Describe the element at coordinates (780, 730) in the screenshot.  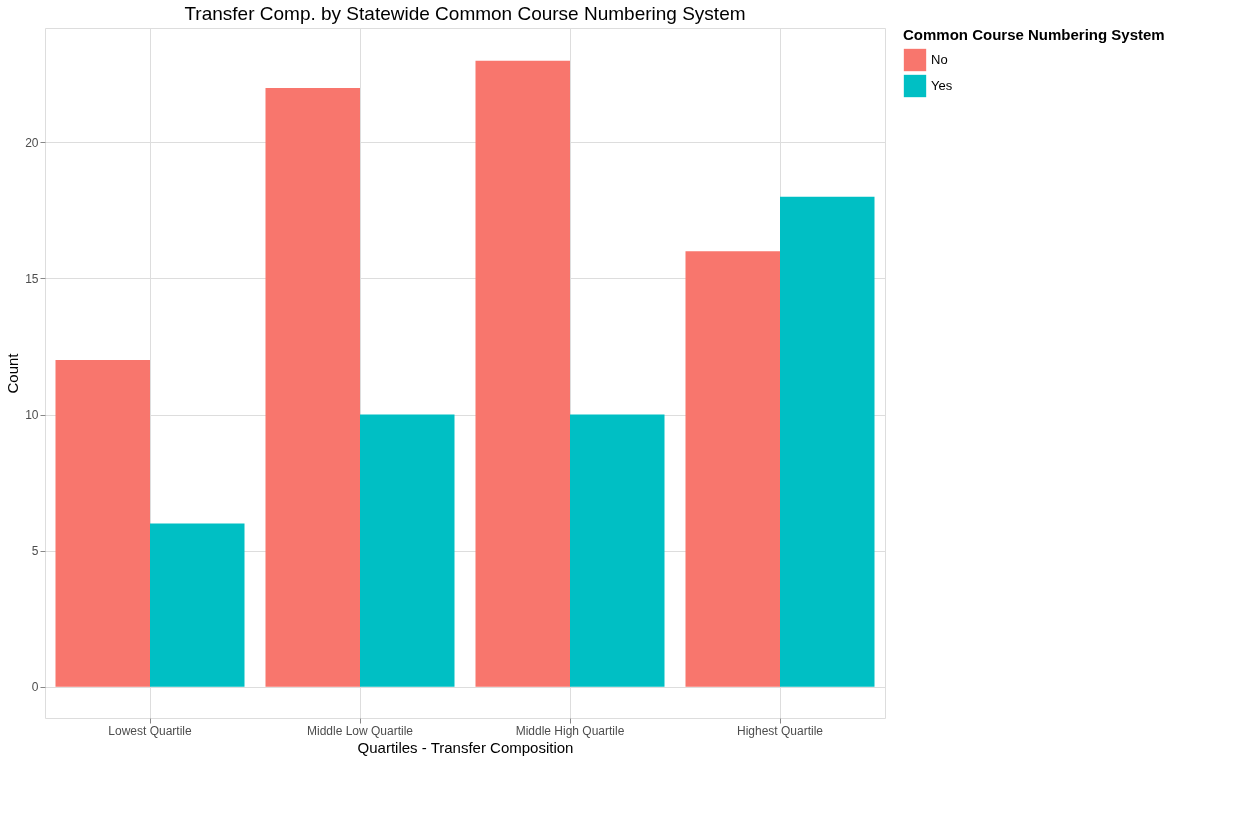
I see `x-tick-label: Highest Quartile` at that location.